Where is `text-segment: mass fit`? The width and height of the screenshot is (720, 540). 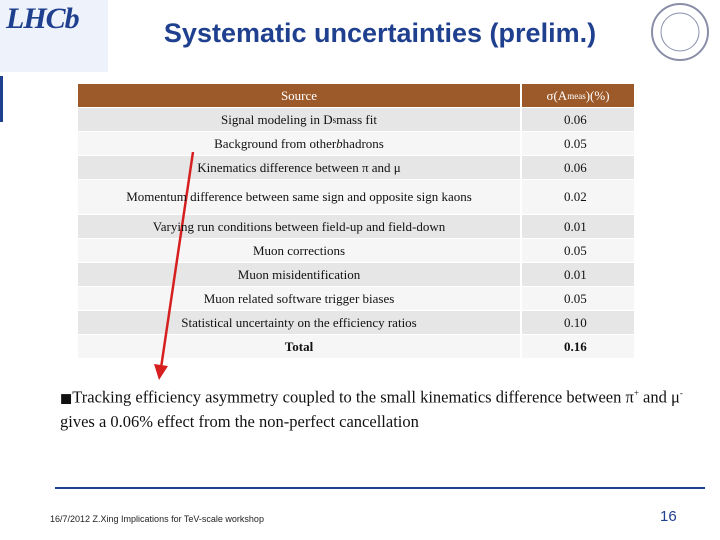
text-segment: mass fit is located at coordinates (356, 119).